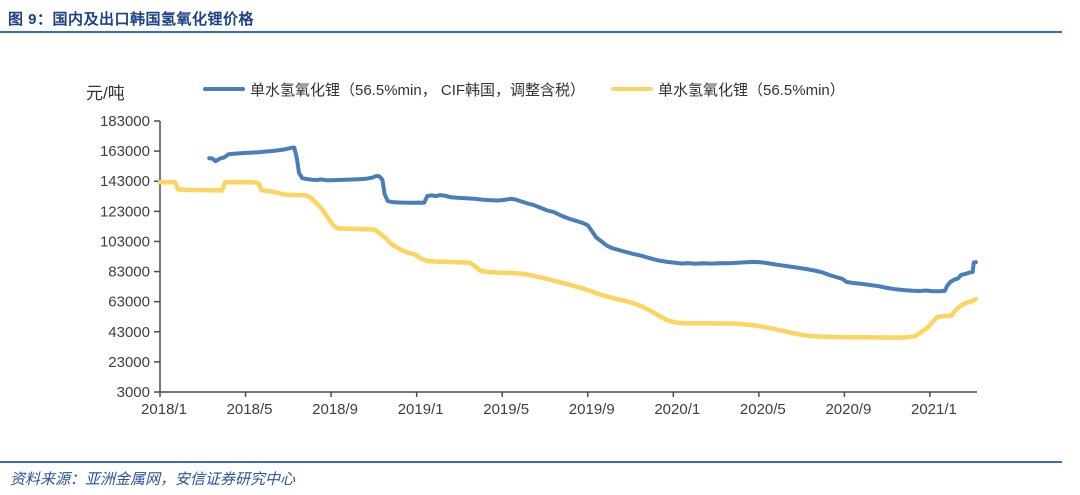 The image size is (1080, 495). What do you see at coordinates (129, 272) in the screenshot?
I see `y-tick-label: 83000` at bounding box center [129, 272].